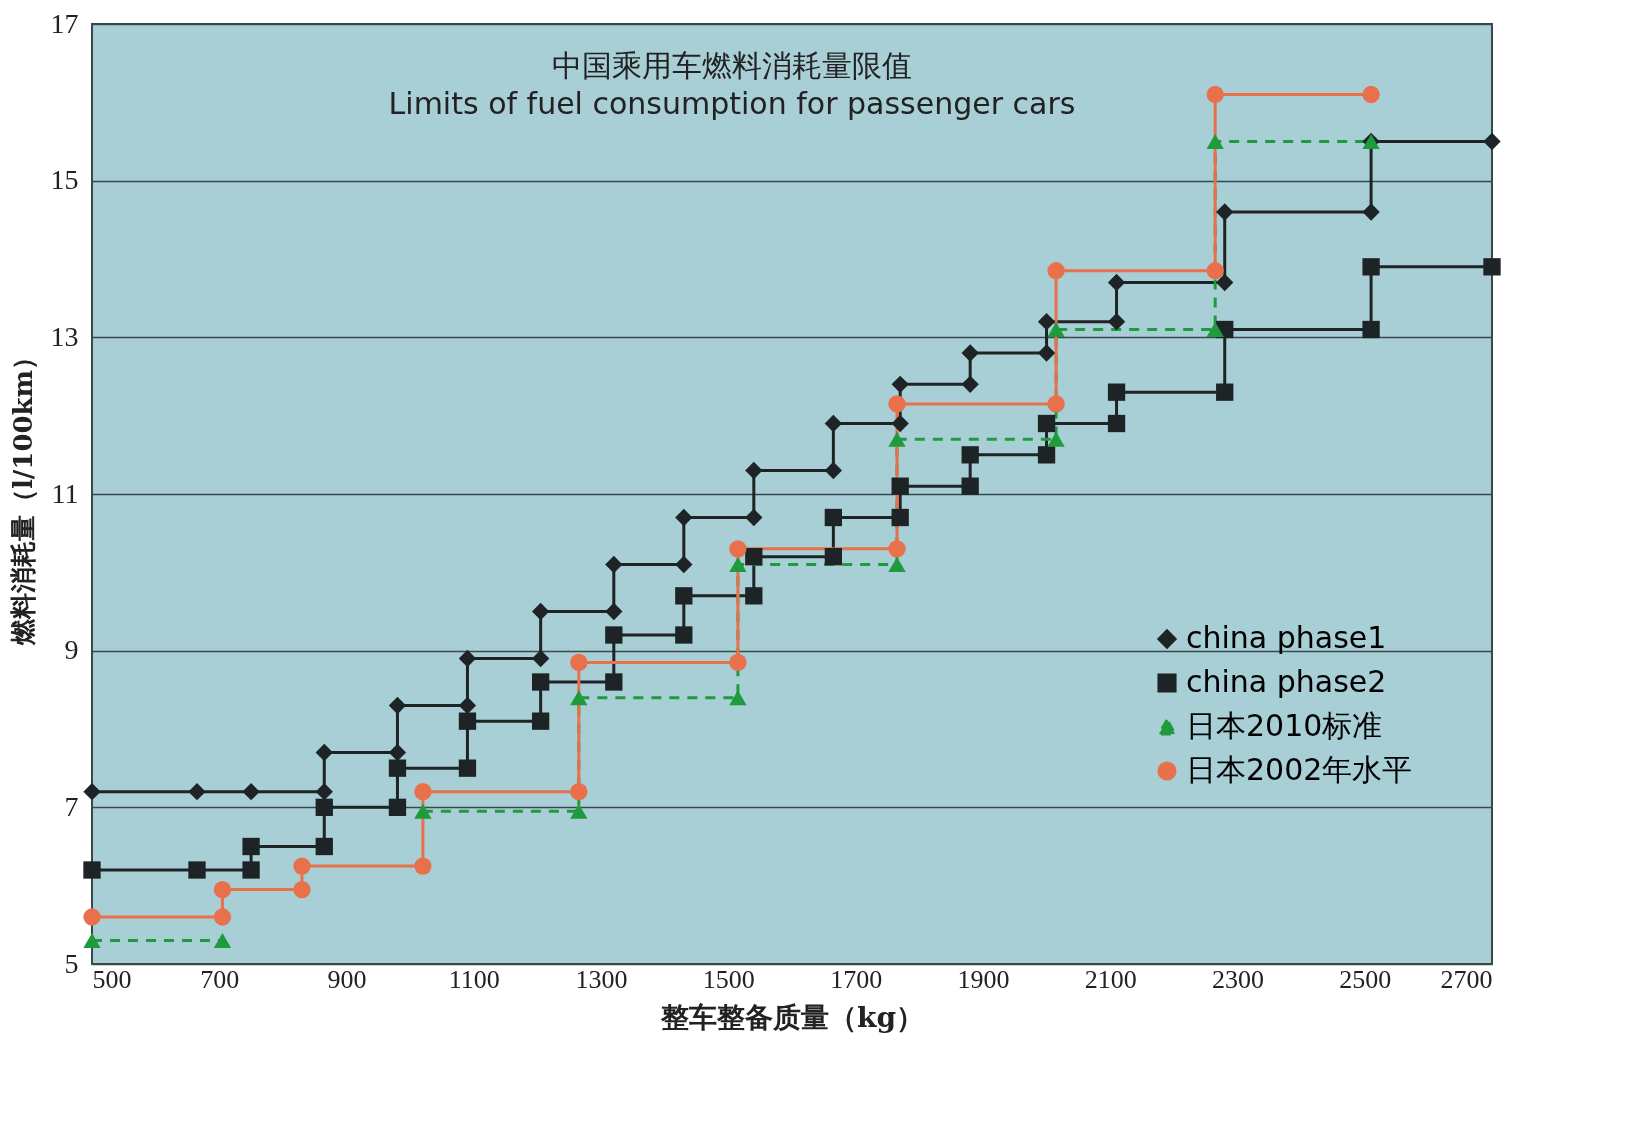  Describe the element at coordinates (1286, 681) in the screenshot. I see `legend-label: china phase2` at that location.